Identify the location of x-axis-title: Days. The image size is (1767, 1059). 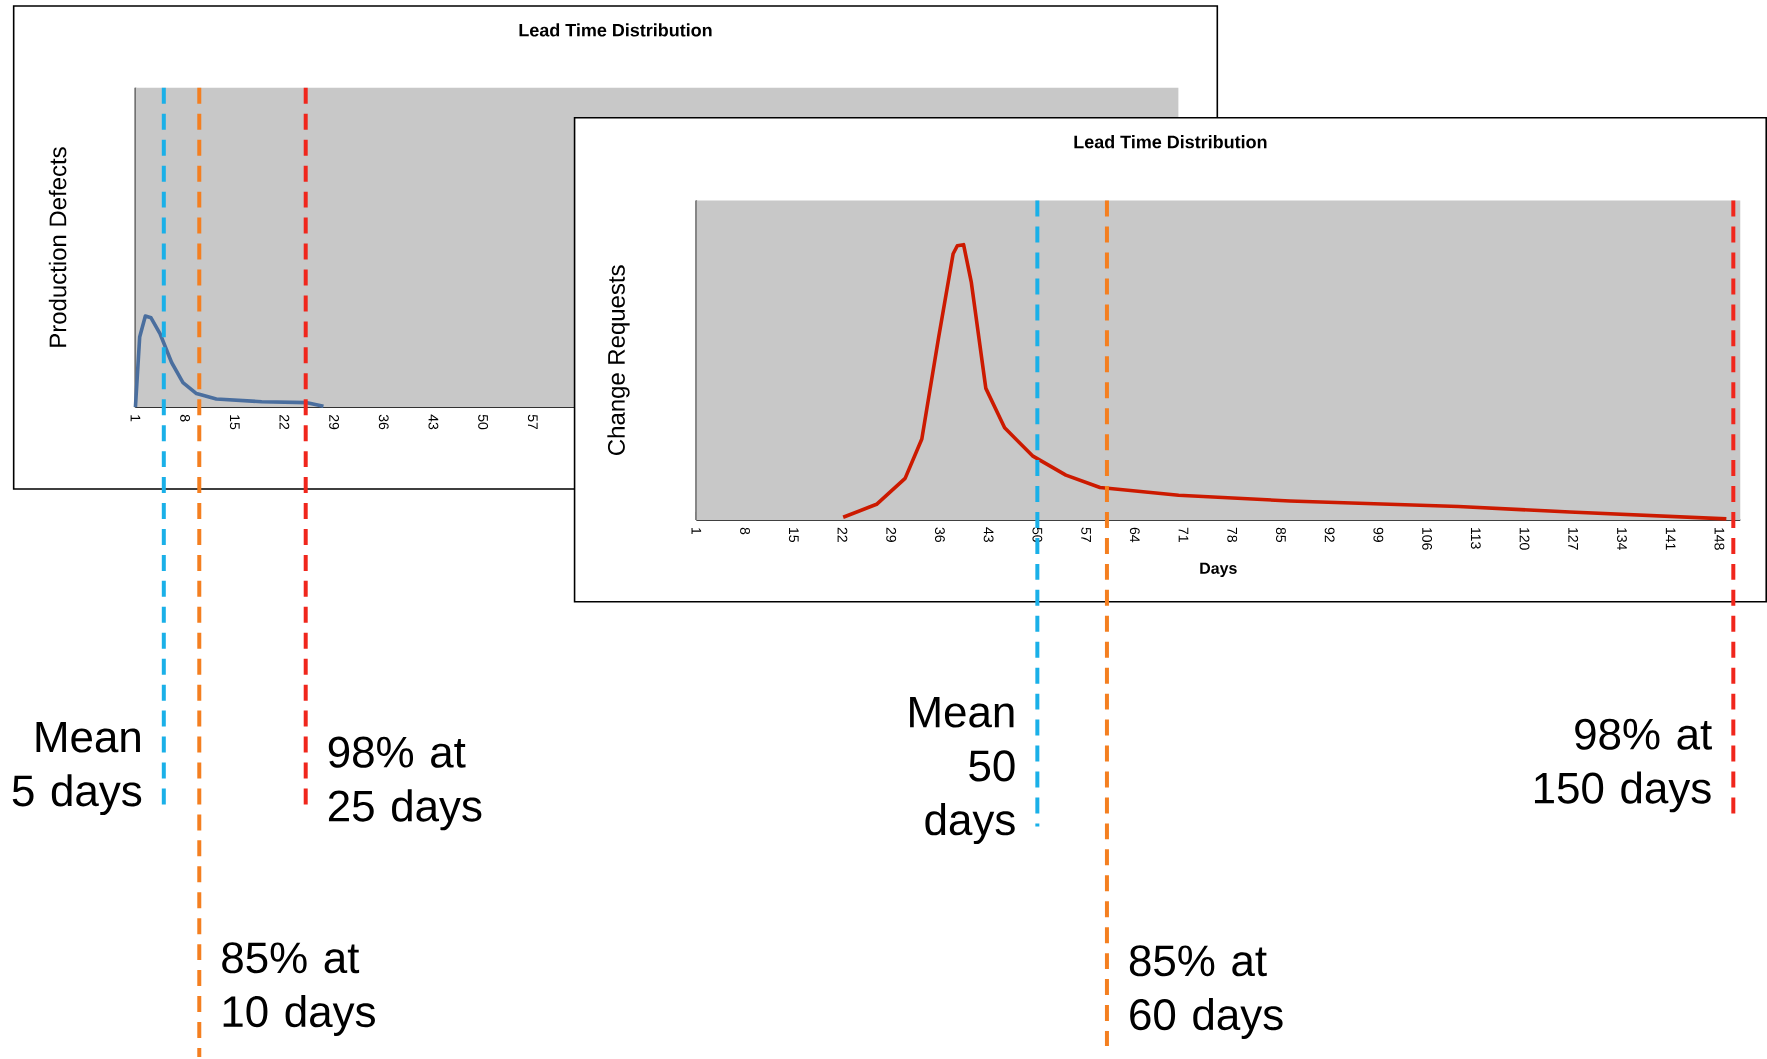
(1218, 570).